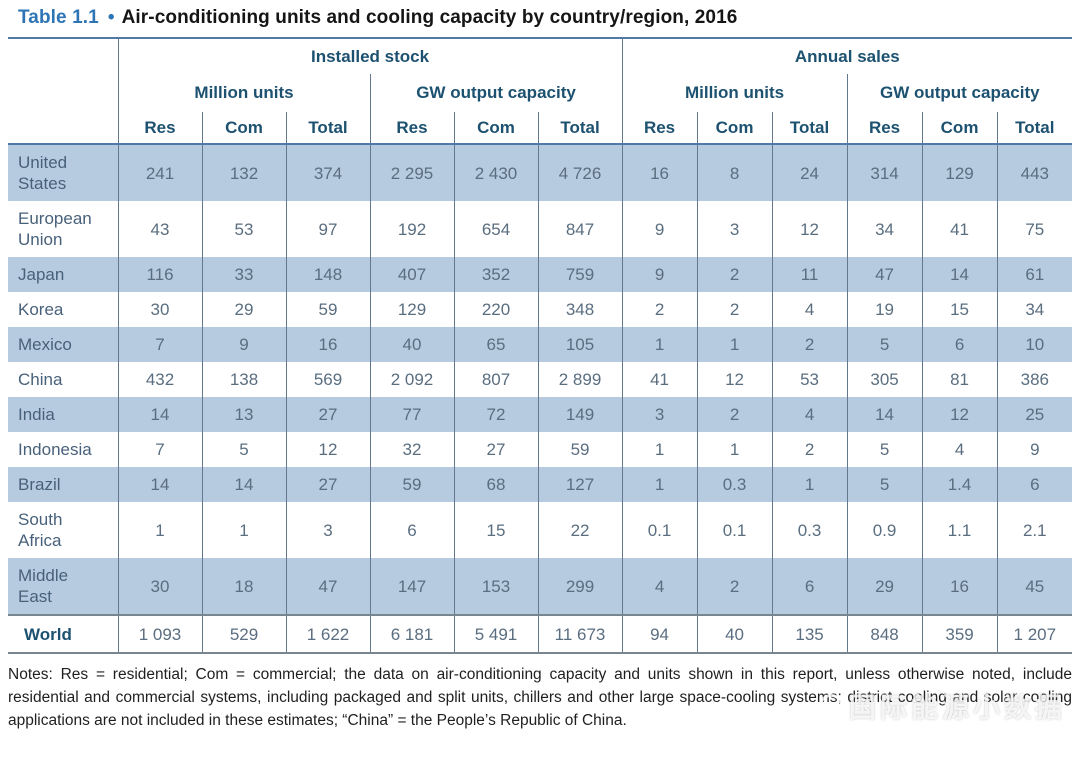 Image resolution: width=1080 pixels, height=761 pixels. What do you see at coordinates (884, 172) in the screenshot?
I see `cell: 314` at bounding box center [884, 172].